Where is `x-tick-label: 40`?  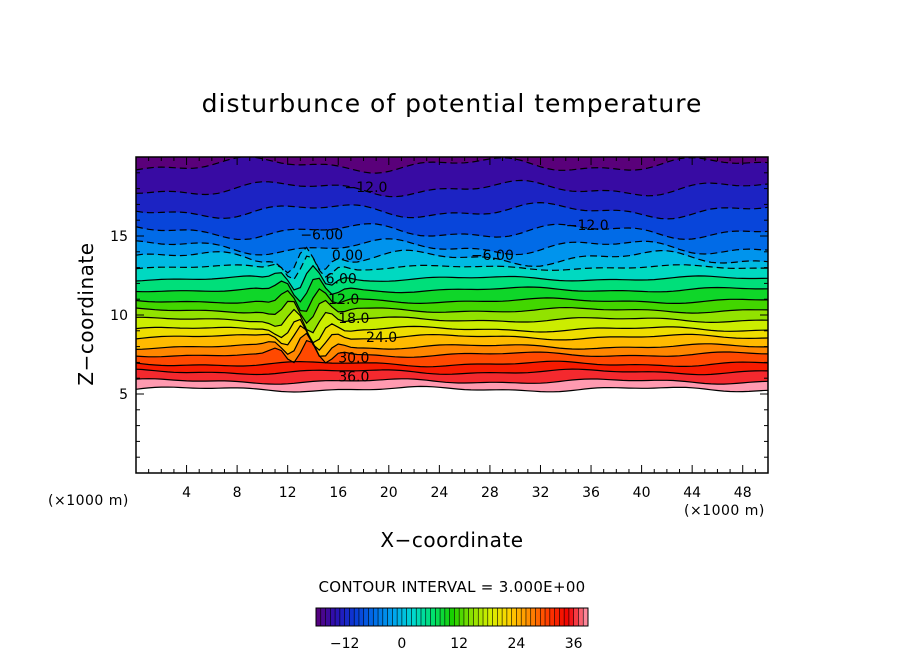
x-tick-label: 40 is located at coordinates (642, 493).